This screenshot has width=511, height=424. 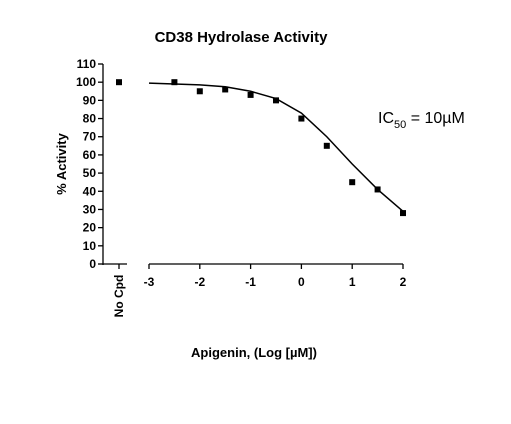 What do you see at coordinates (90, 155) in the screenshot?
I see `y-tick-label: 60` at bounding box center [90, 155].